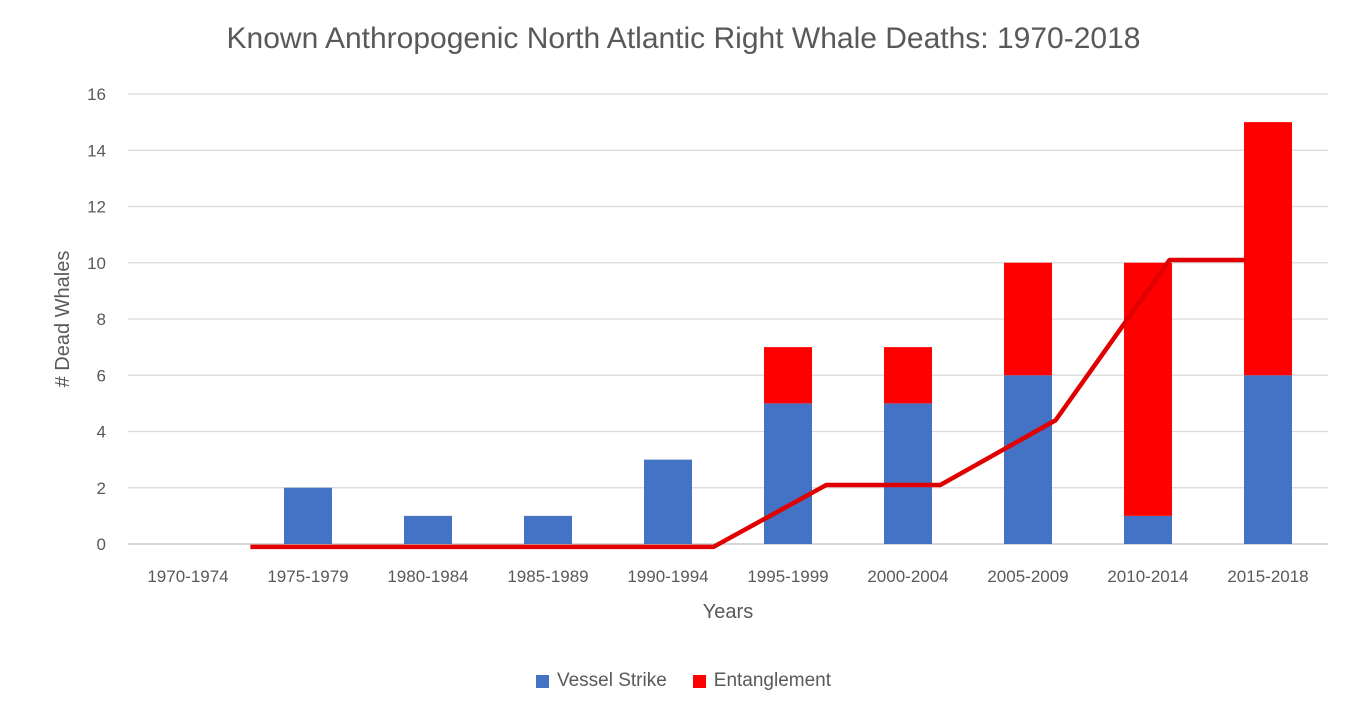  Describe the element at coordinates (1267, 576) in the screenshot. I see `x-tick-label: 2015-2018` at that location.